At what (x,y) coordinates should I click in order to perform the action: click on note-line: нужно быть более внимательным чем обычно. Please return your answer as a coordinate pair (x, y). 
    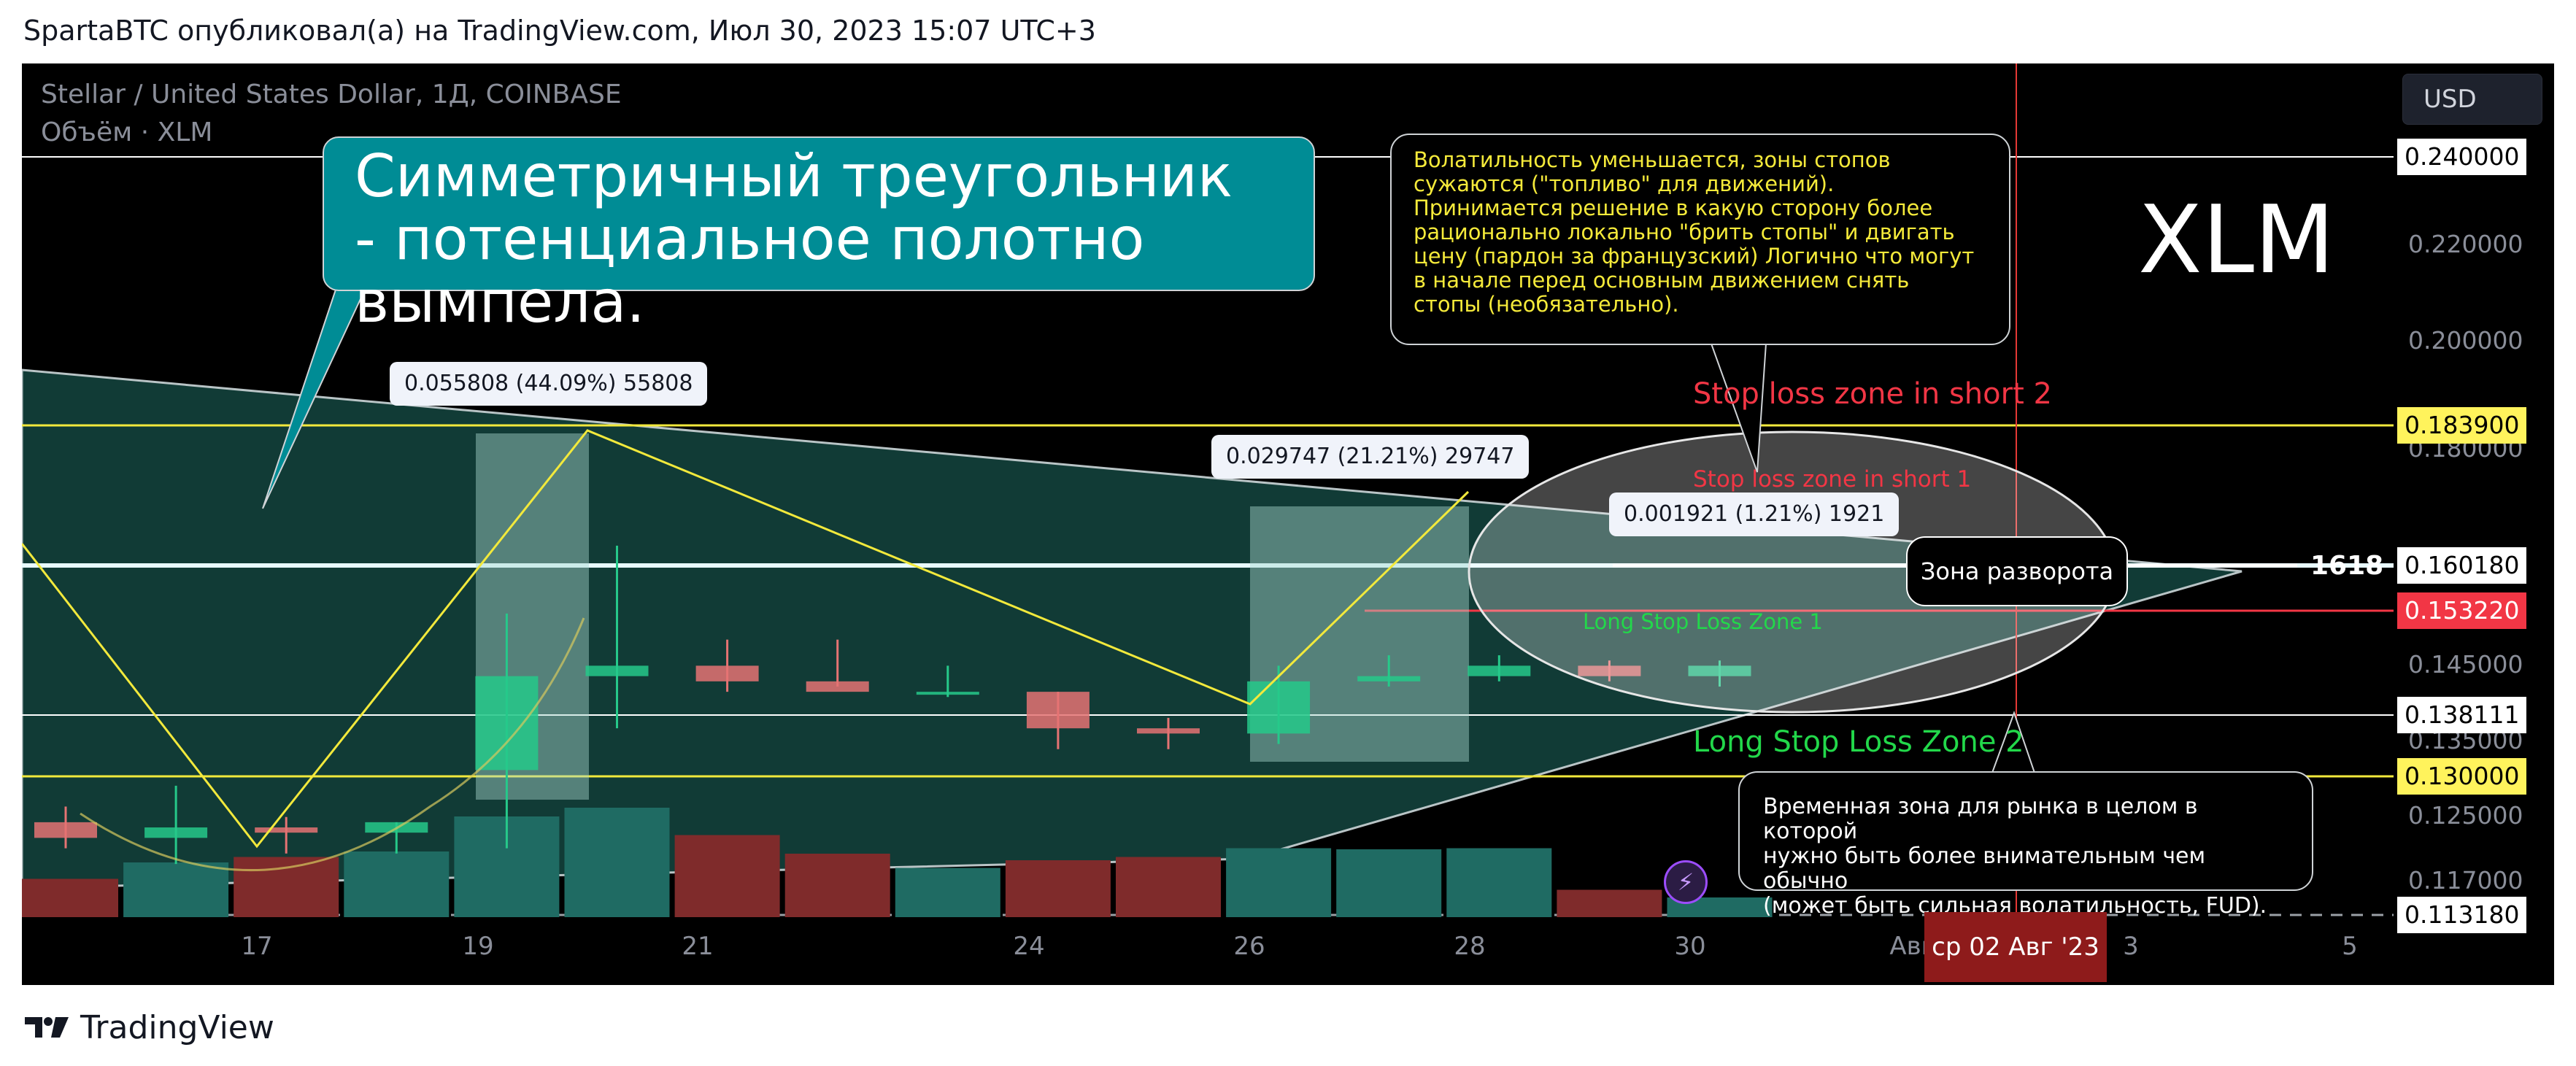
    Looking at the image, I should click on (1985, 868).